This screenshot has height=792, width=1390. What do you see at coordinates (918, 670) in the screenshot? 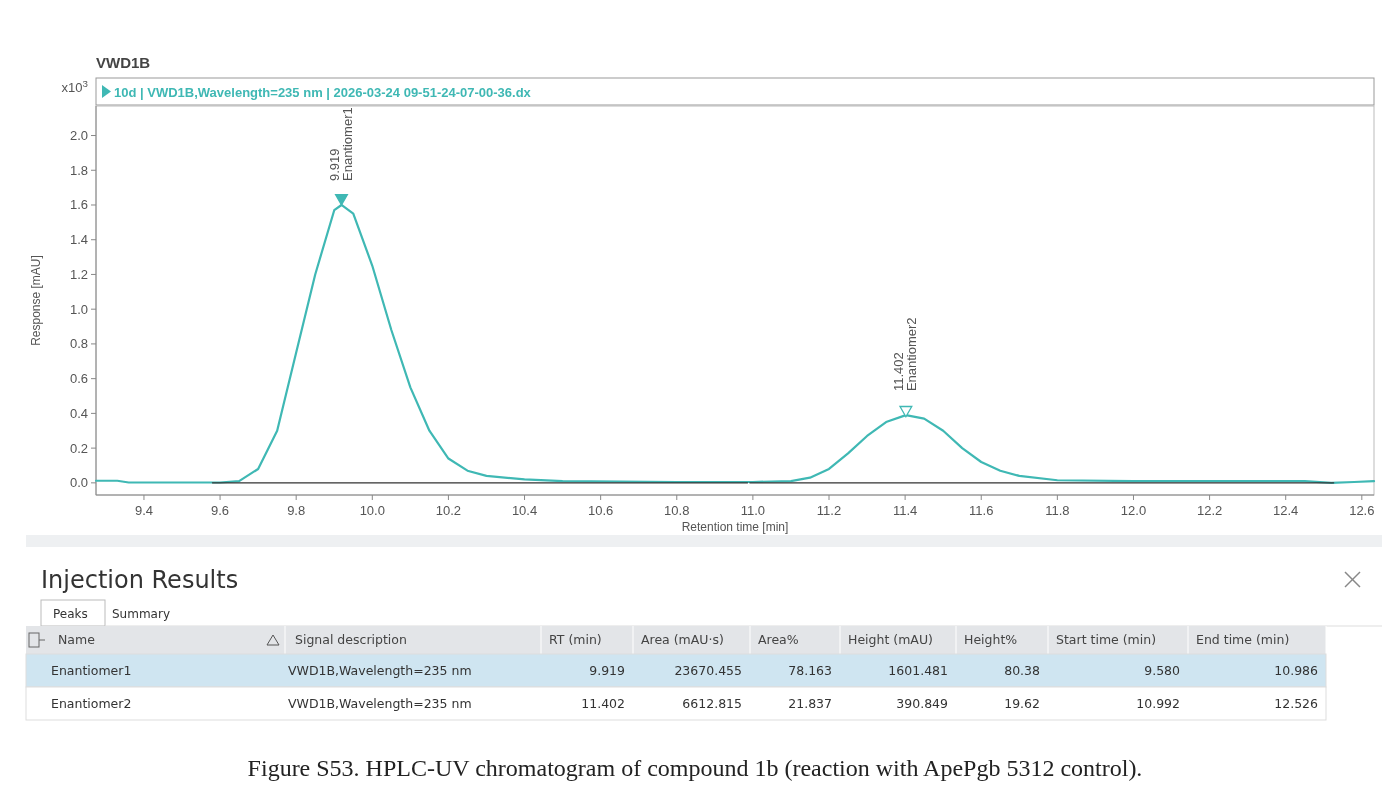
I see `text: 1601.481` at bounding box center [918, 670].